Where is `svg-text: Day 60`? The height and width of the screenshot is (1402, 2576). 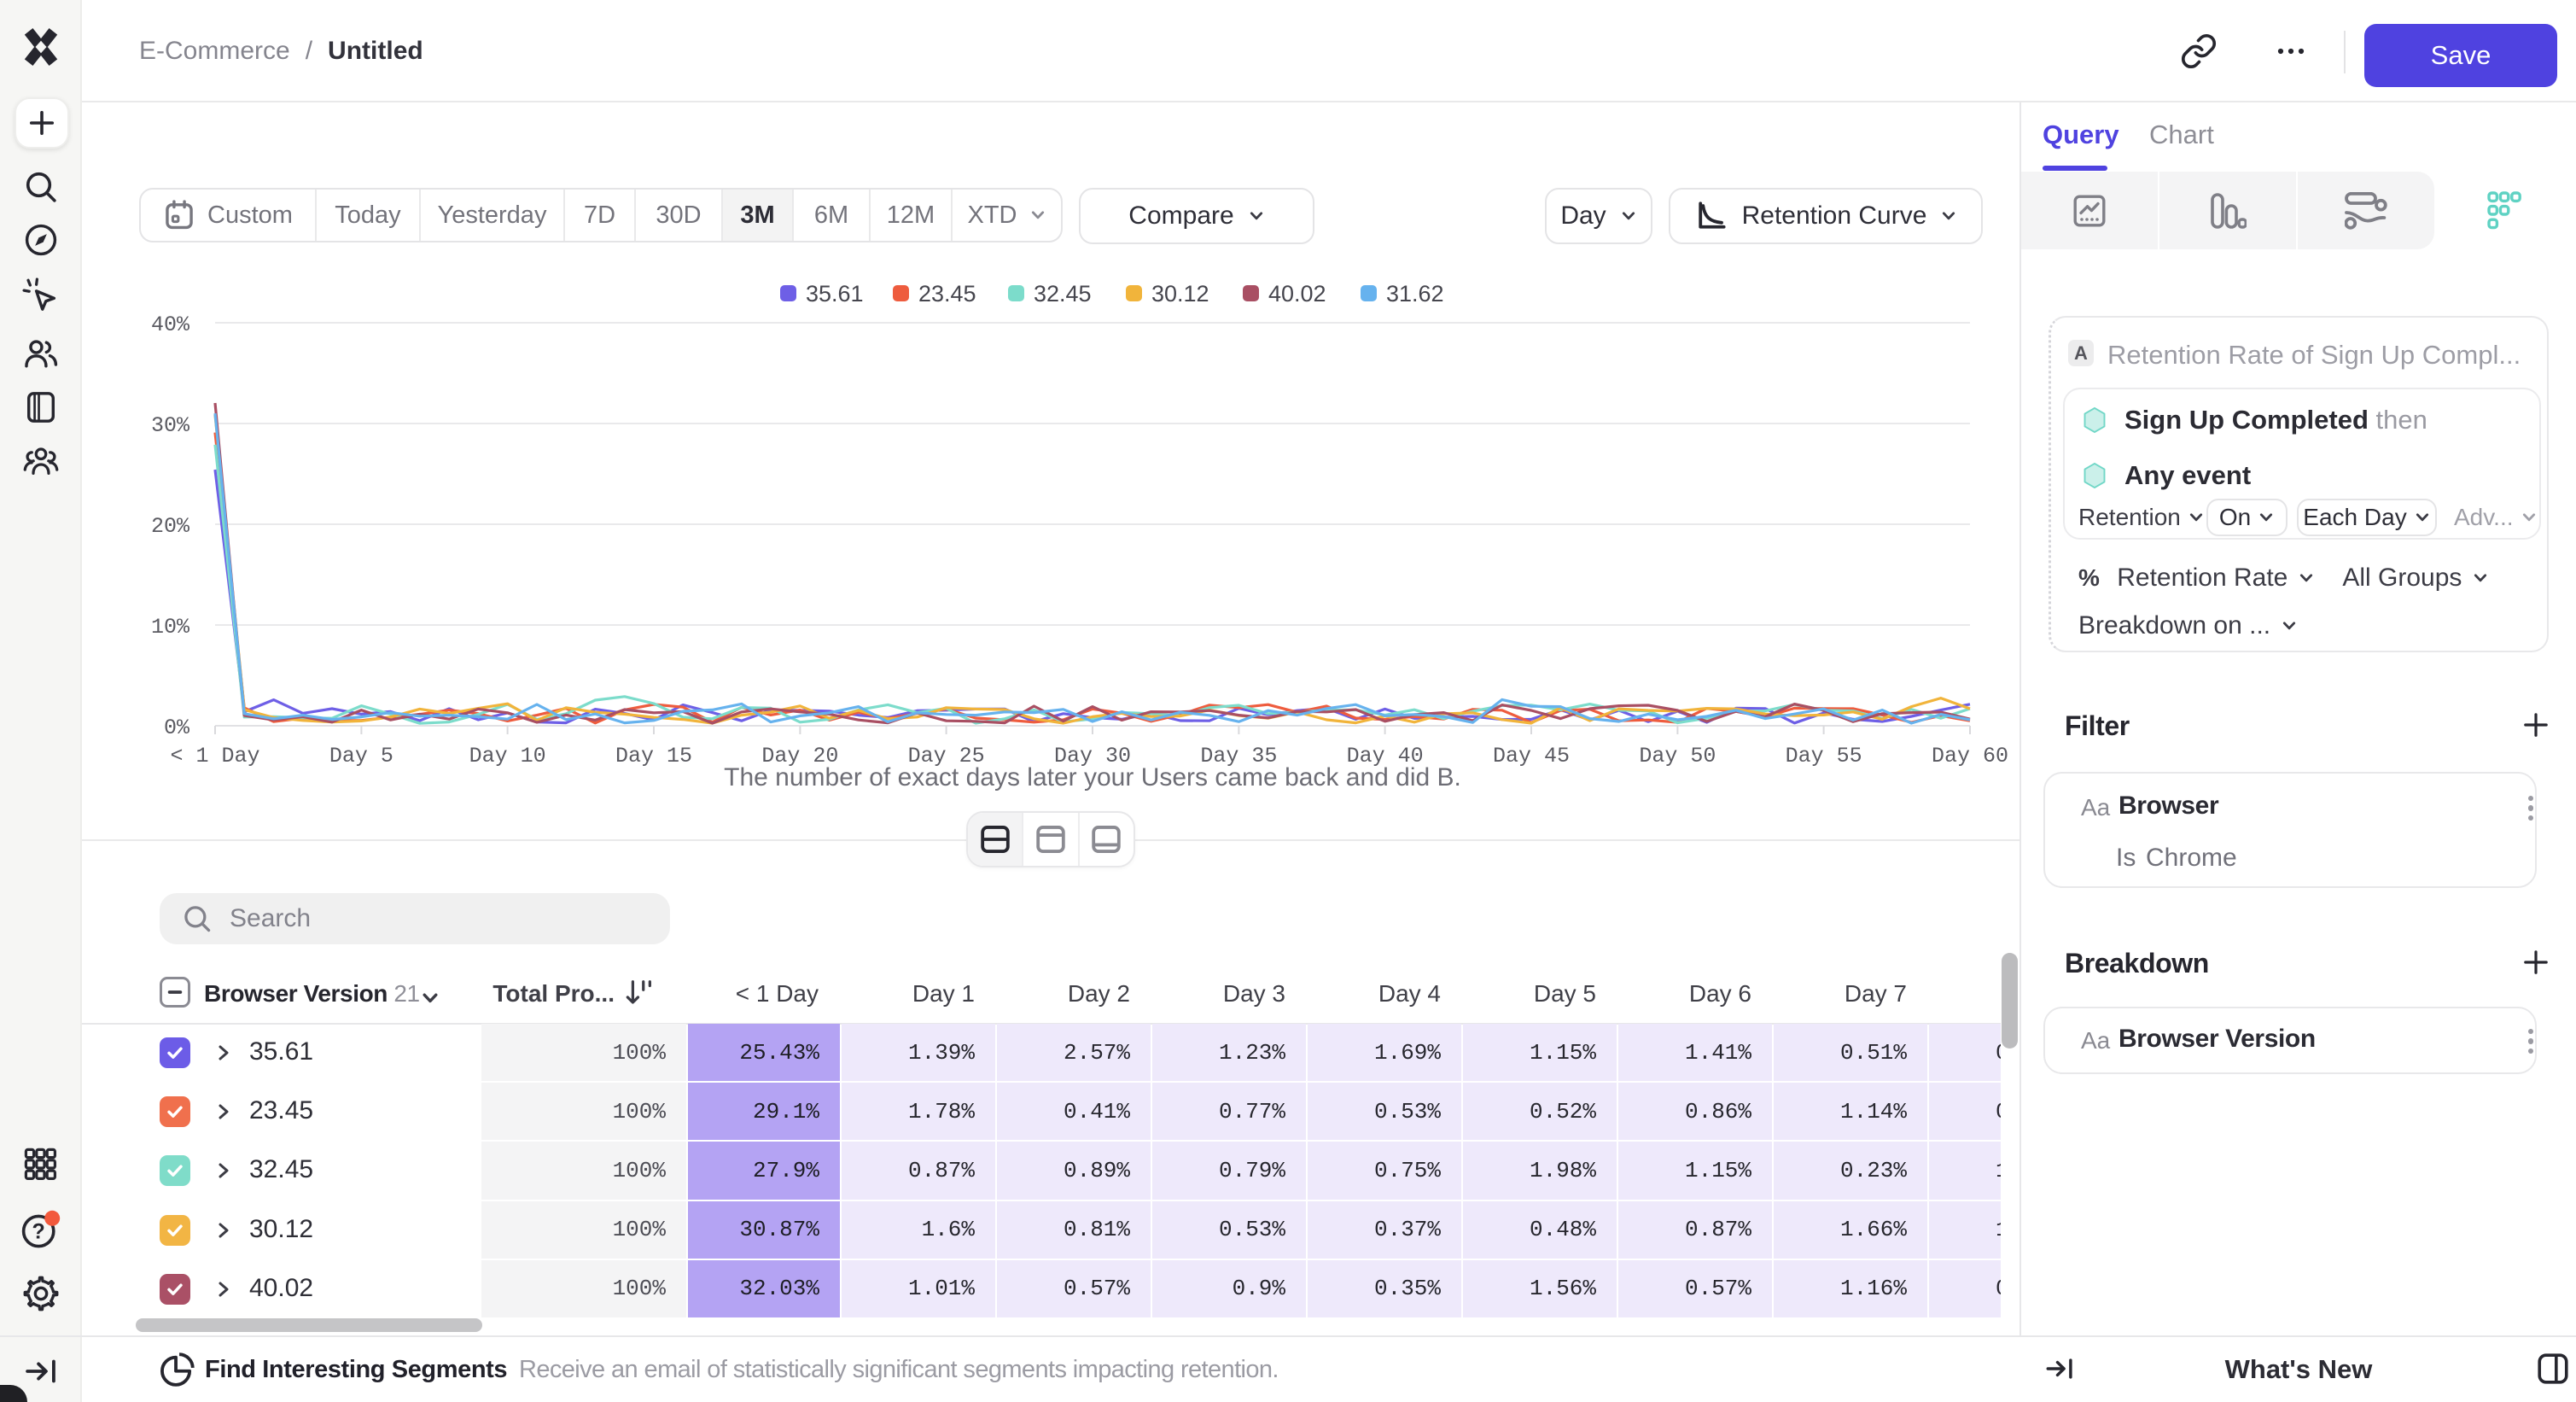
svg-text: Day 60 is located at coordinates (1970, 756).